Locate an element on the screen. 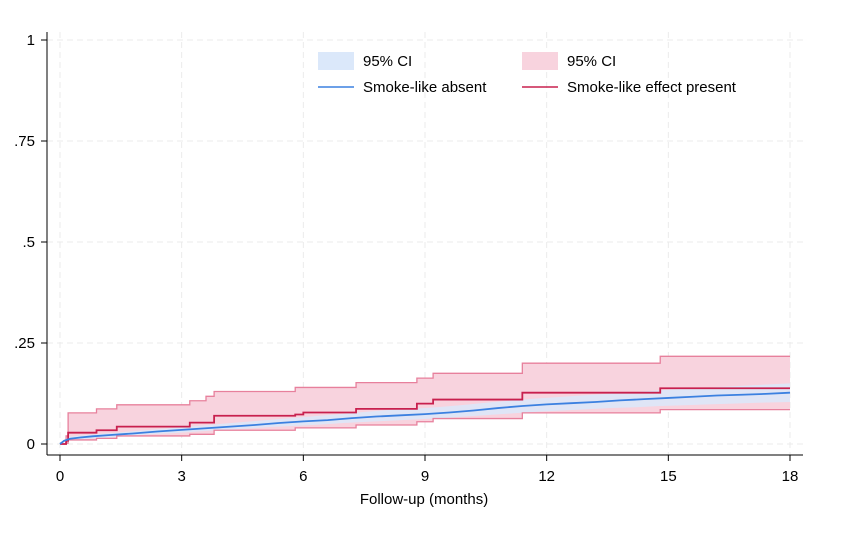 This screenshot has height=535, width=843. x-tick-label: 9 is located at coordinates (425, 476).